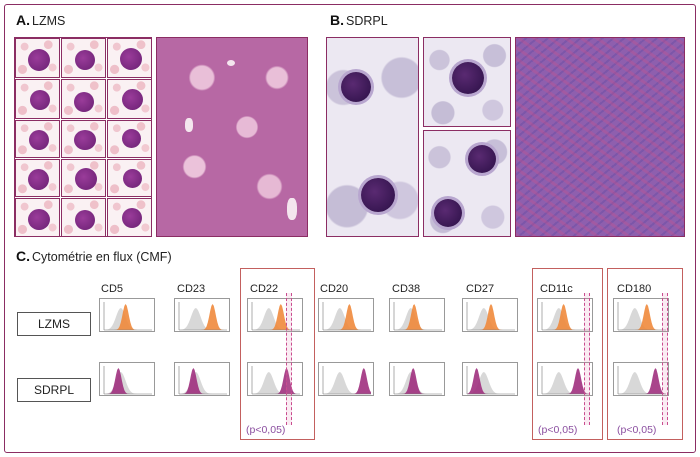 The image size is (700, 457). I want to click on lzms-blood-smear-grid, so click(83, 137).